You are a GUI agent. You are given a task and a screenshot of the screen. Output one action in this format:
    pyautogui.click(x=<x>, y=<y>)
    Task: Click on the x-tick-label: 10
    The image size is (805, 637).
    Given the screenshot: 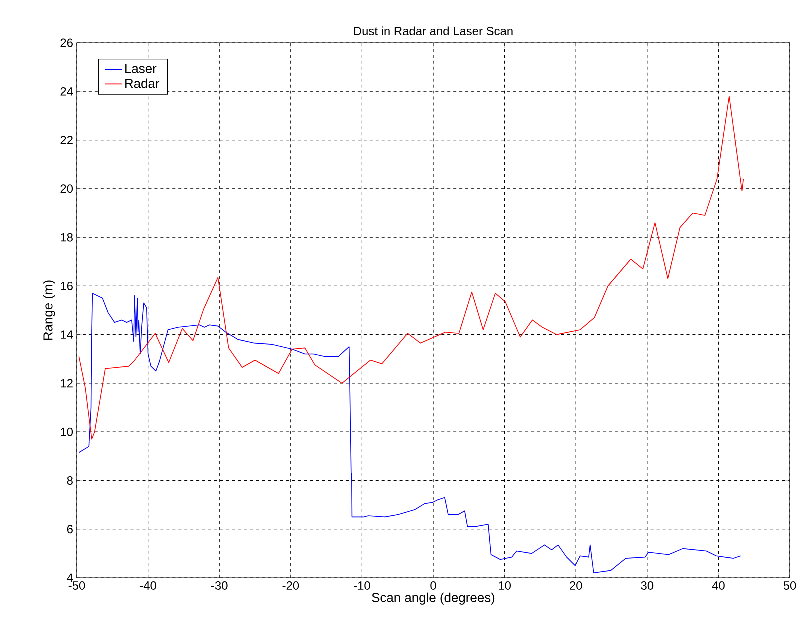 What is the action you would take?
    pyautogui.click(x=505, y=586)
    